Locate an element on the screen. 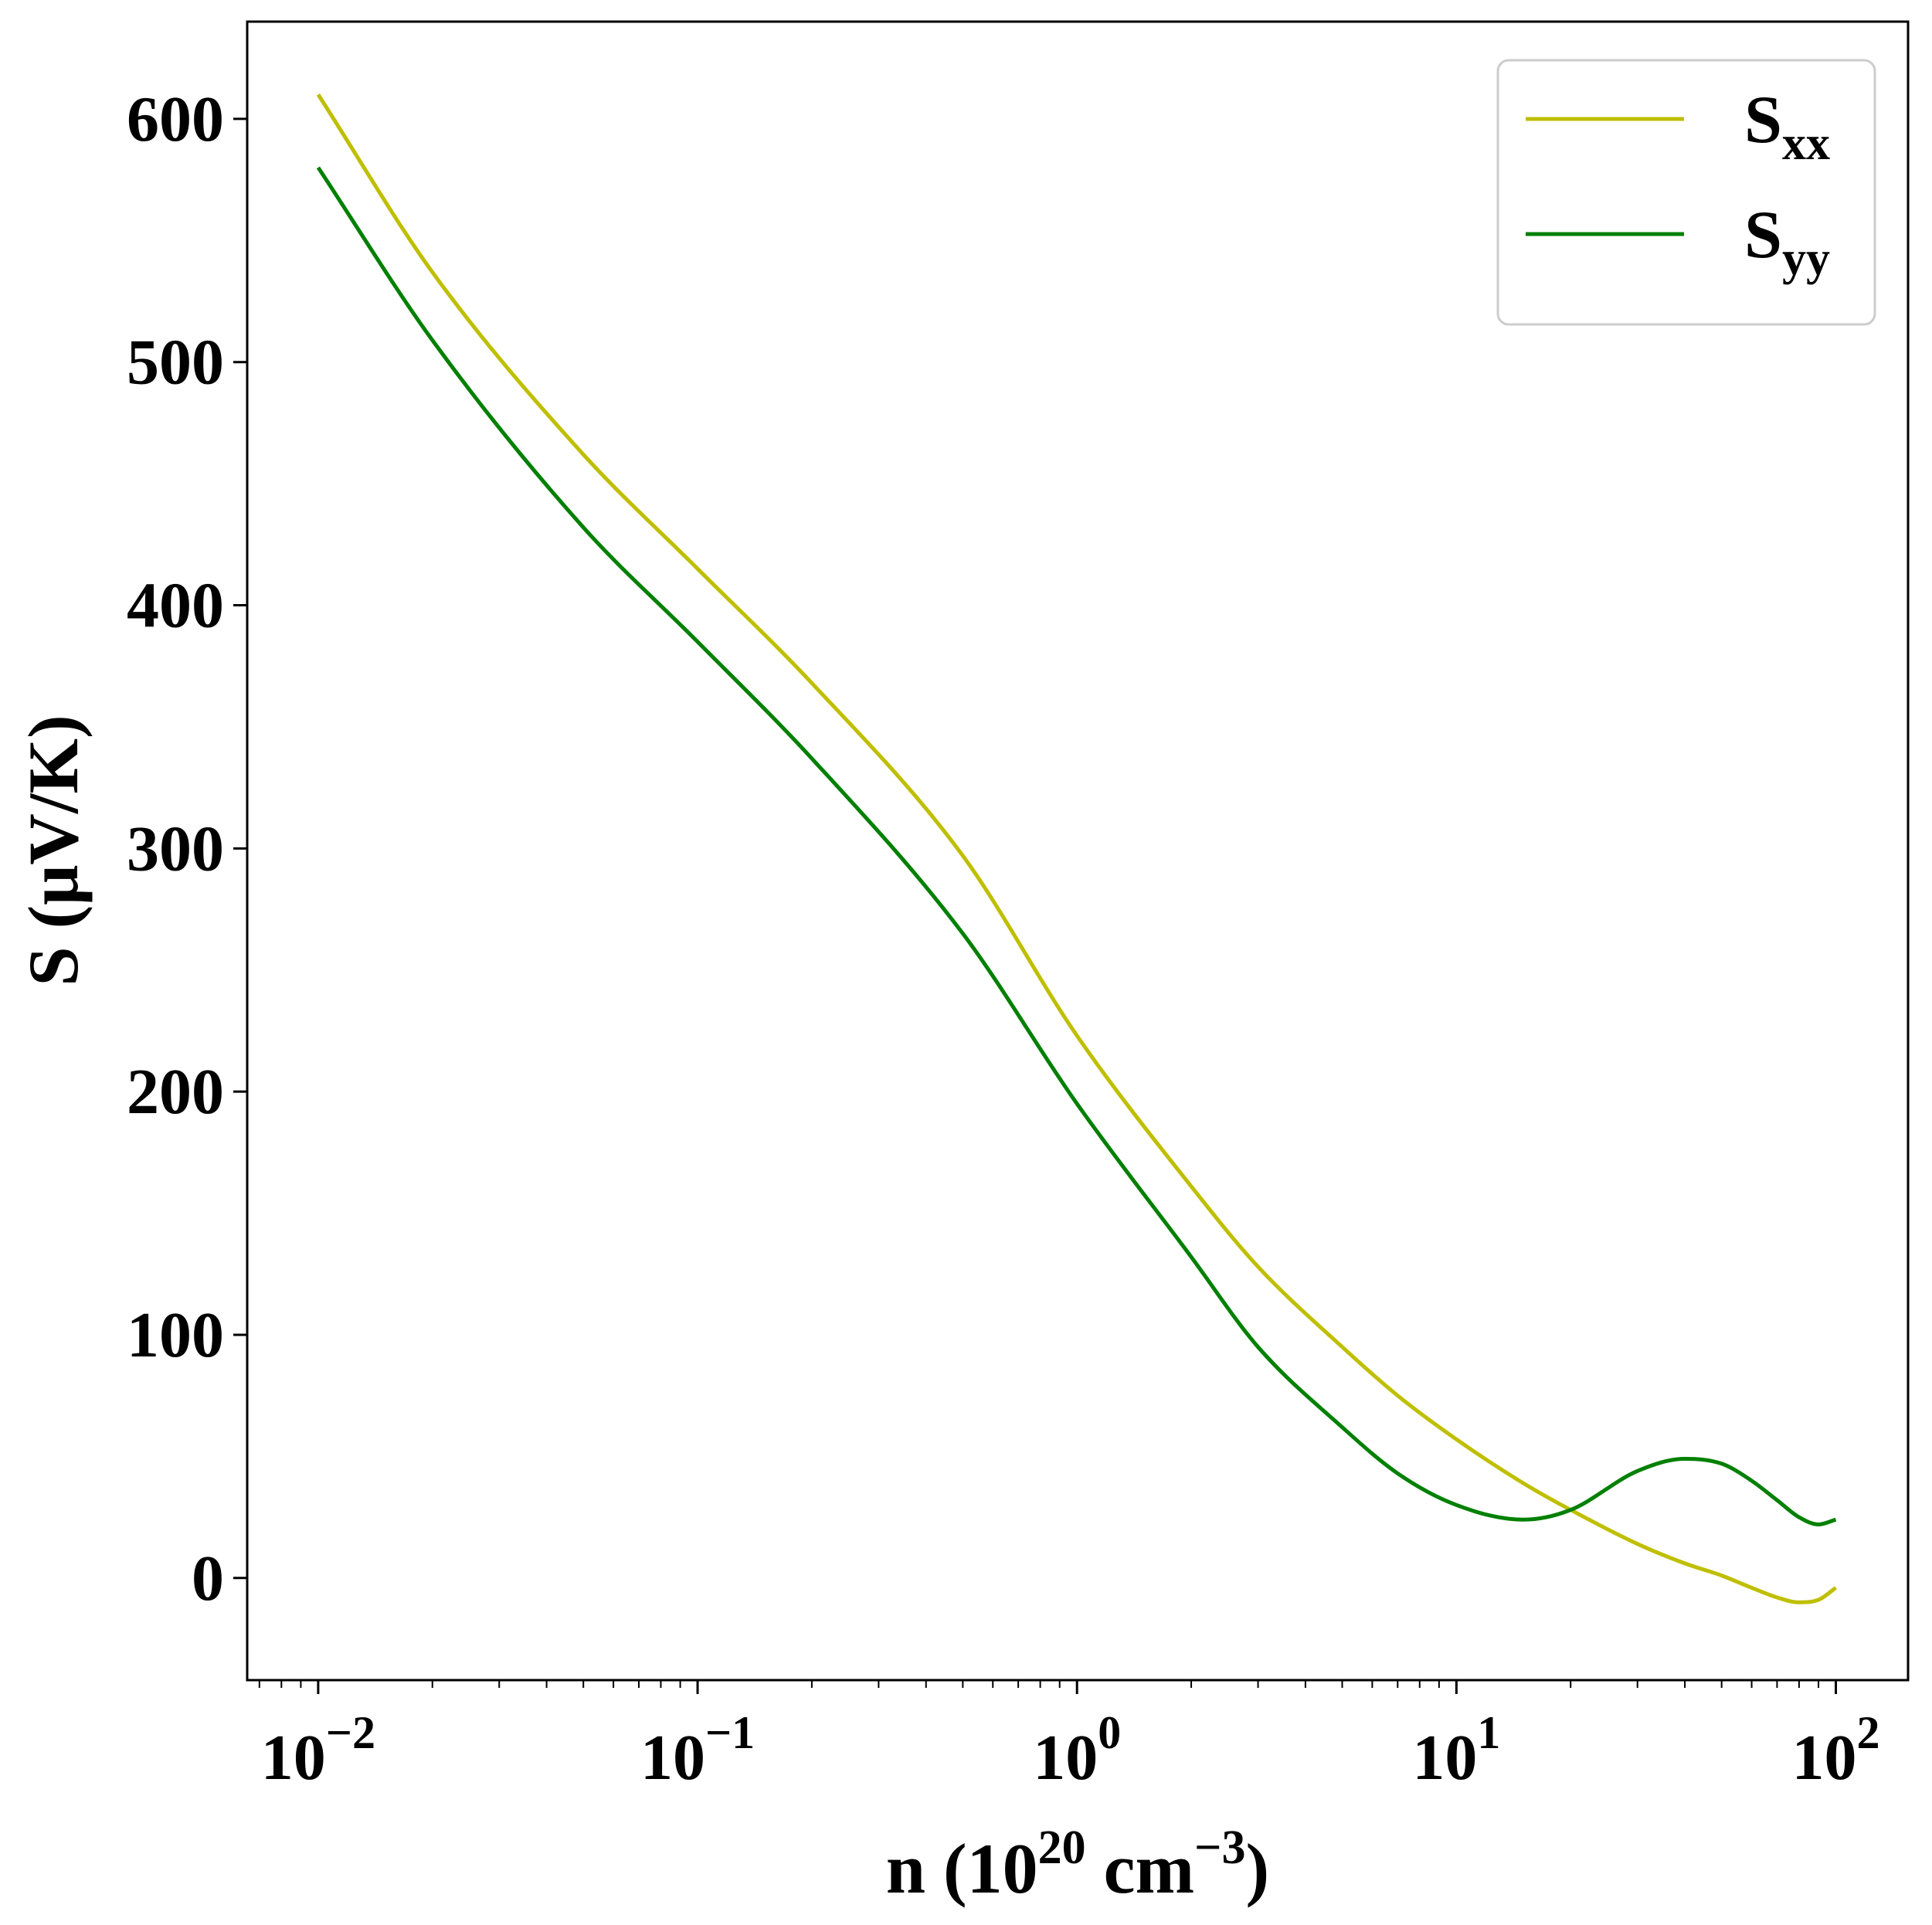 The height and width of the screenshot is (1925, 1932). y-tick-label: 600 is located at coordinates (176, 119).